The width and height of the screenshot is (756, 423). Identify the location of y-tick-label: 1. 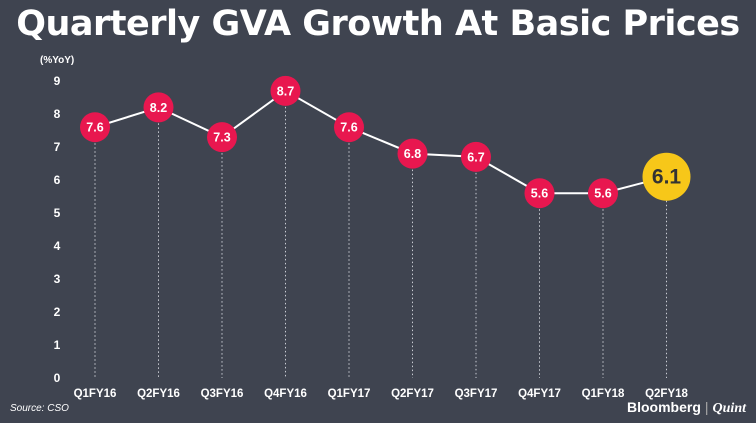
(57, 345).